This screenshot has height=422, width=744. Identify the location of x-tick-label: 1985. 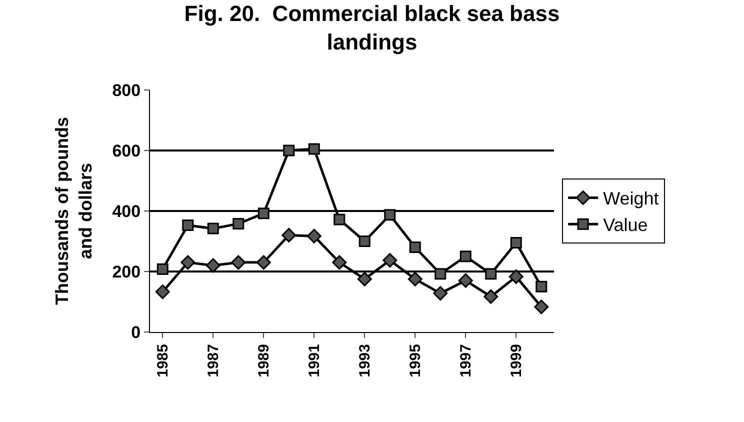
(163, 361).